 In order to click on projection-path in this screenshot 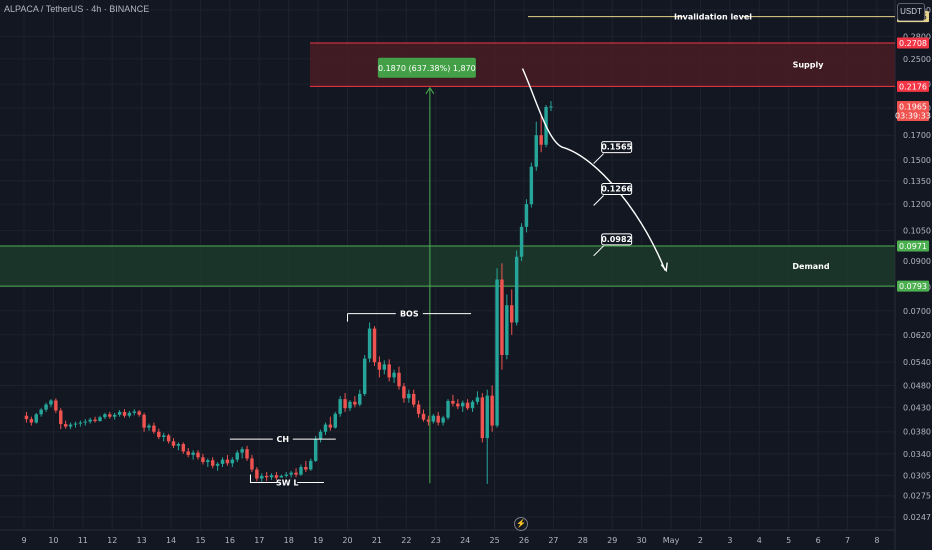, I will do `click(593, 169)`.